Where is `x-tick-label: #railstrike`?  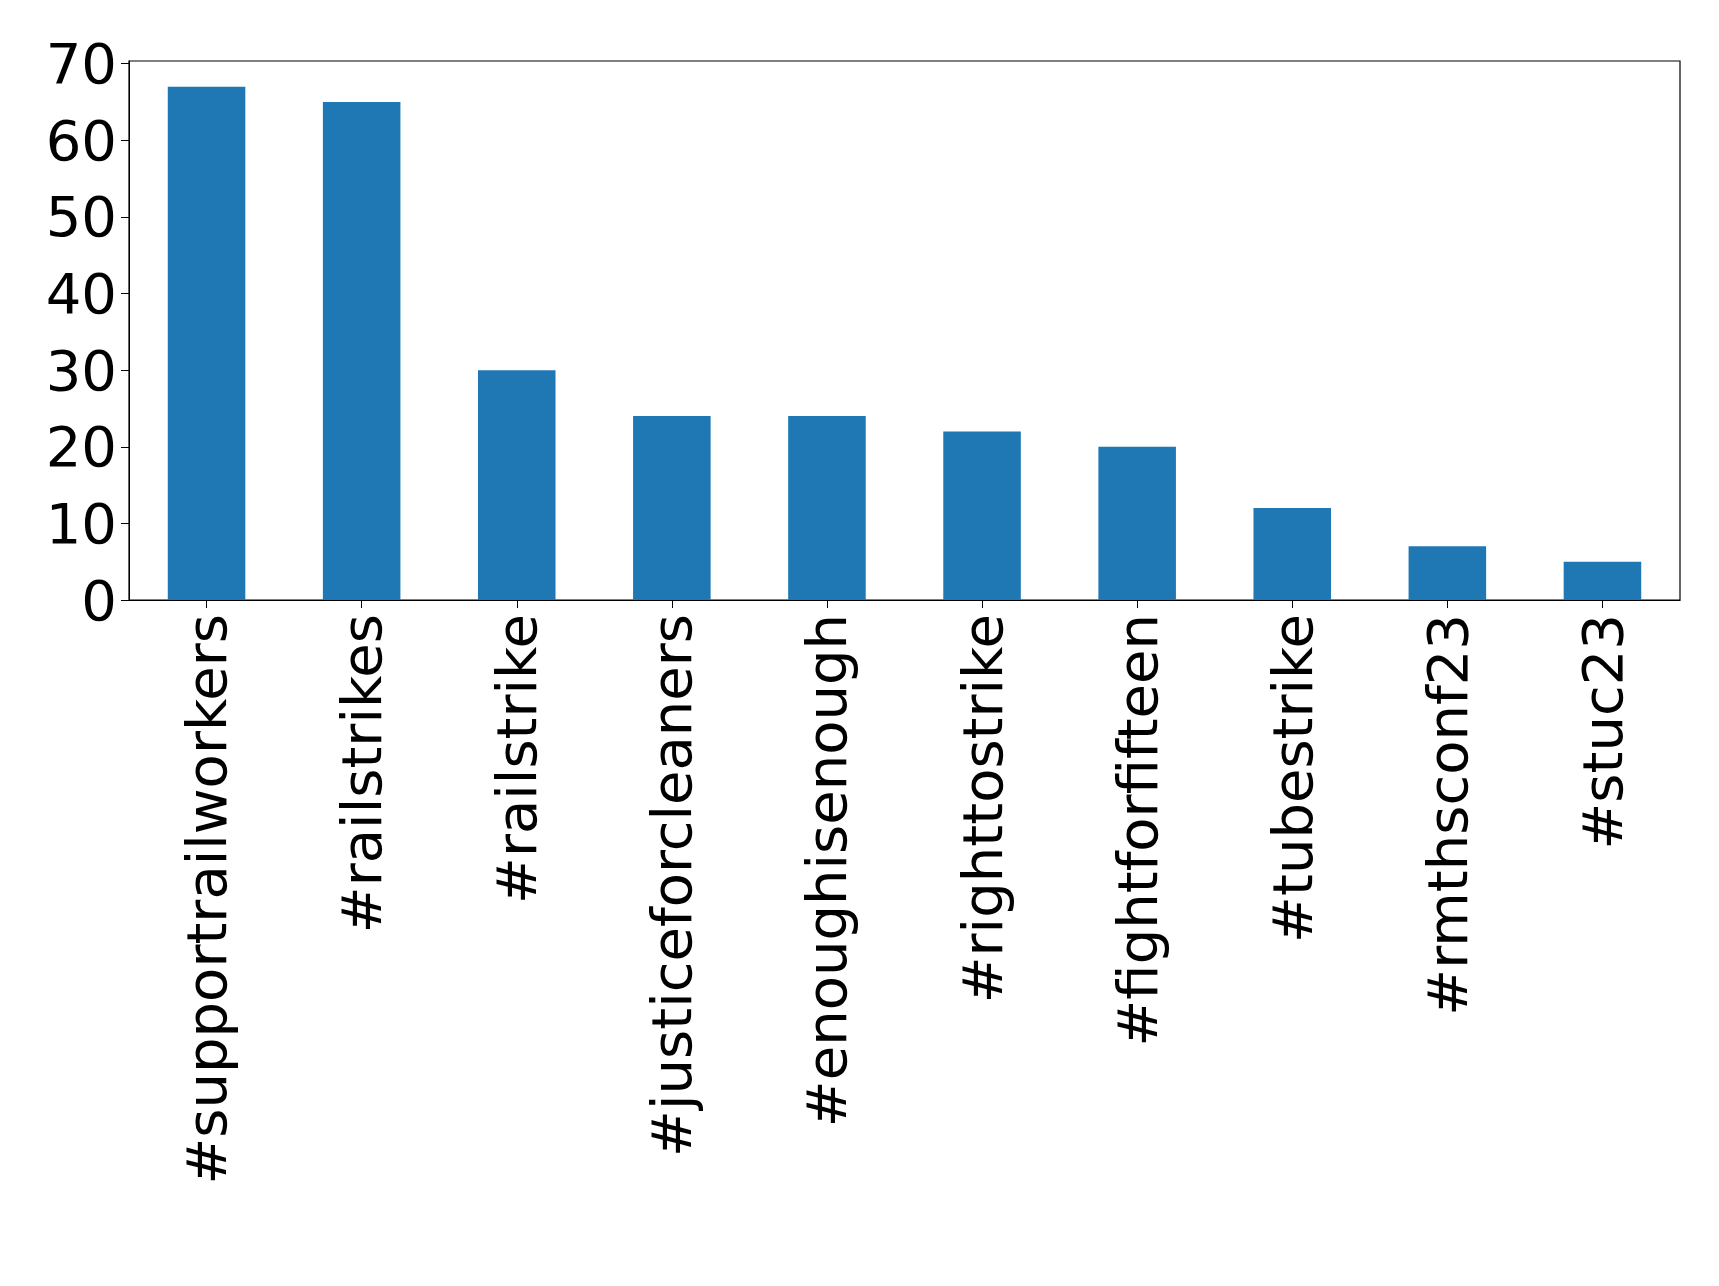 x-tick-label: #railstrike is located at coordinates (517, 759).